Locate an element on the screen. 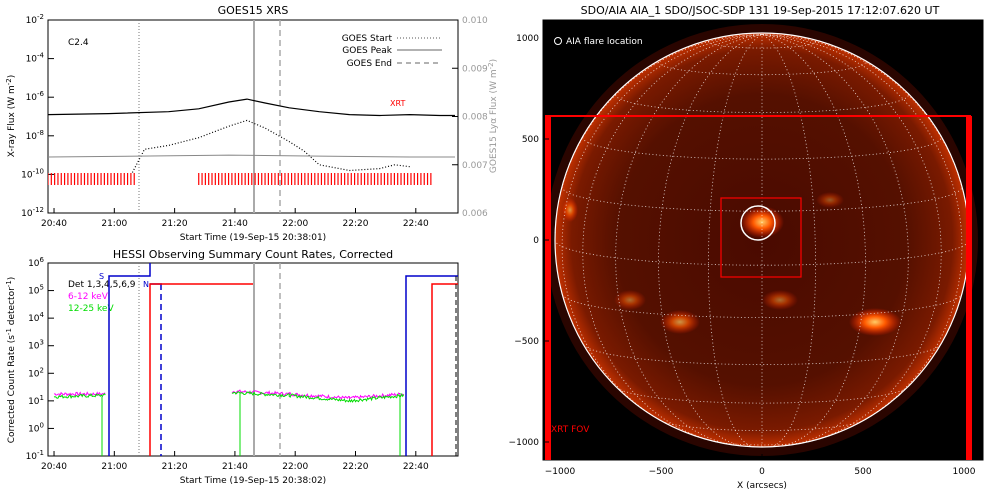  hessi-xtick-label: 22:20 is located at coordinates (356, 467).